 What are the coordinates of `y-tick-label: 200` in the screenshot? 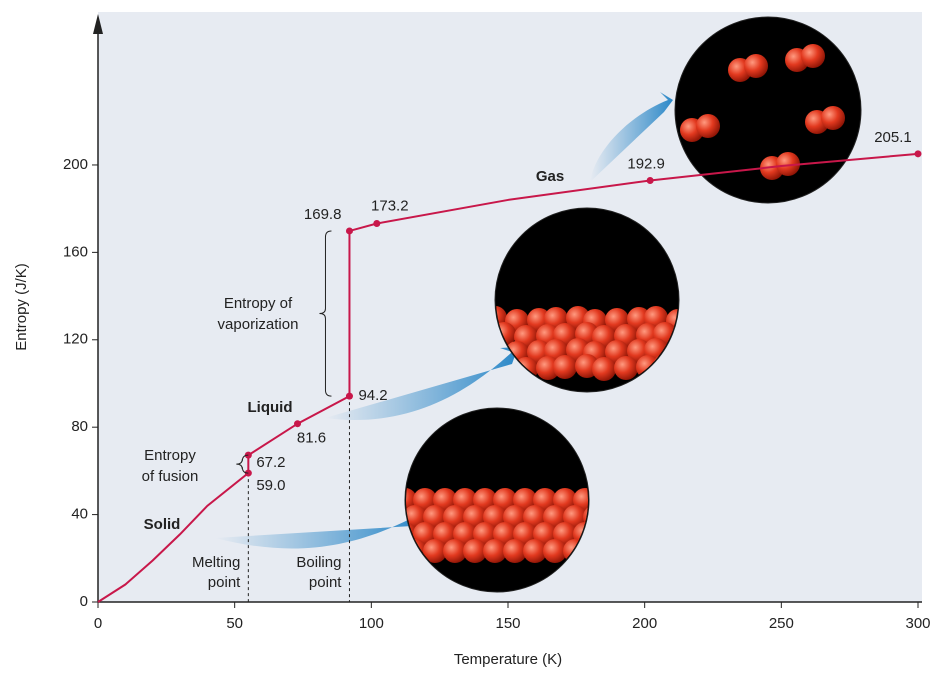 It's located at (75, 164).